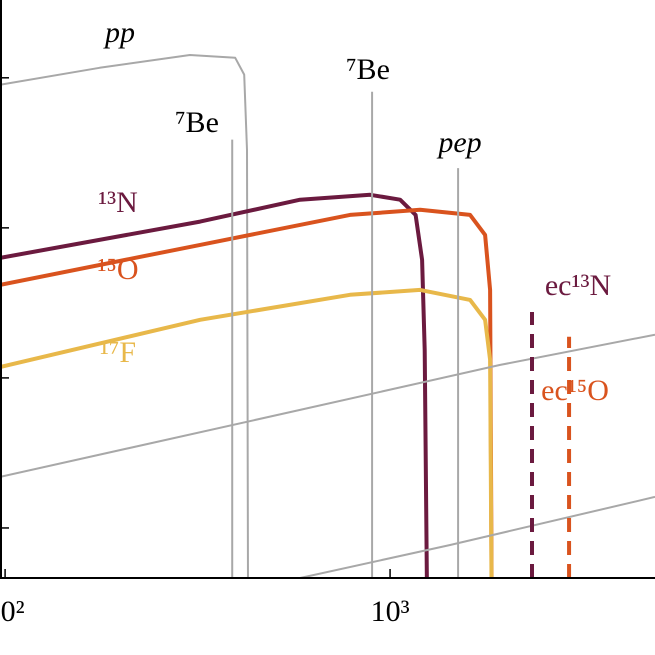 This screenshot has width=655, height=655. Describe the element at coordinates (578, 285) in the screenshot. I see `curve-label: ec¹³N` at that location.